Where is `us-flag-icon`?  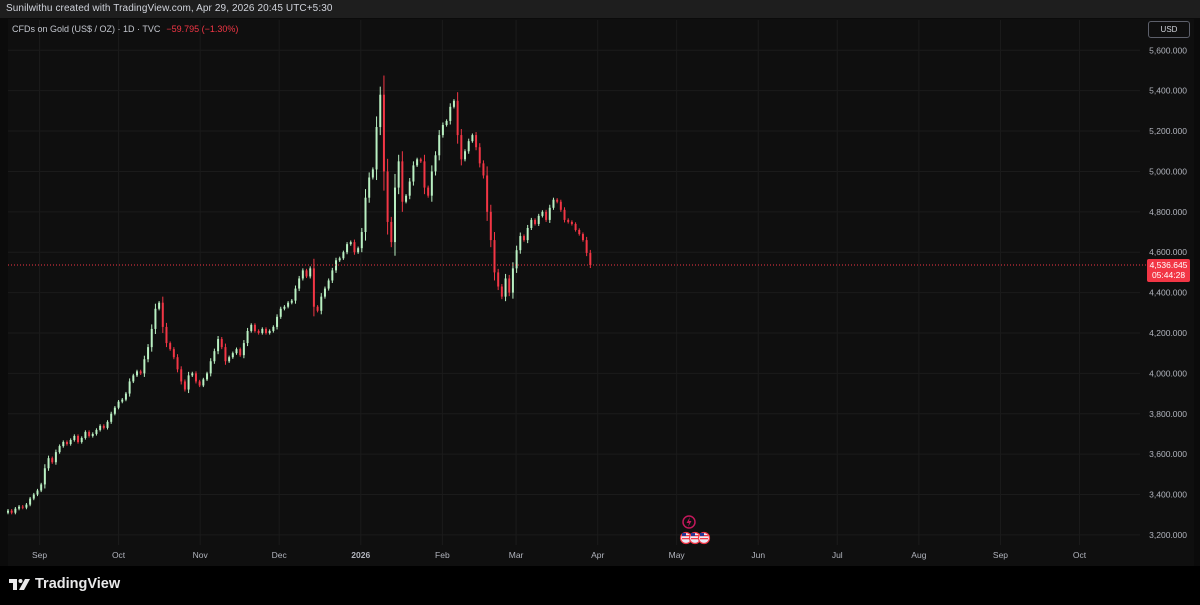 us-flag-icon is located at coordinates (695, 538).